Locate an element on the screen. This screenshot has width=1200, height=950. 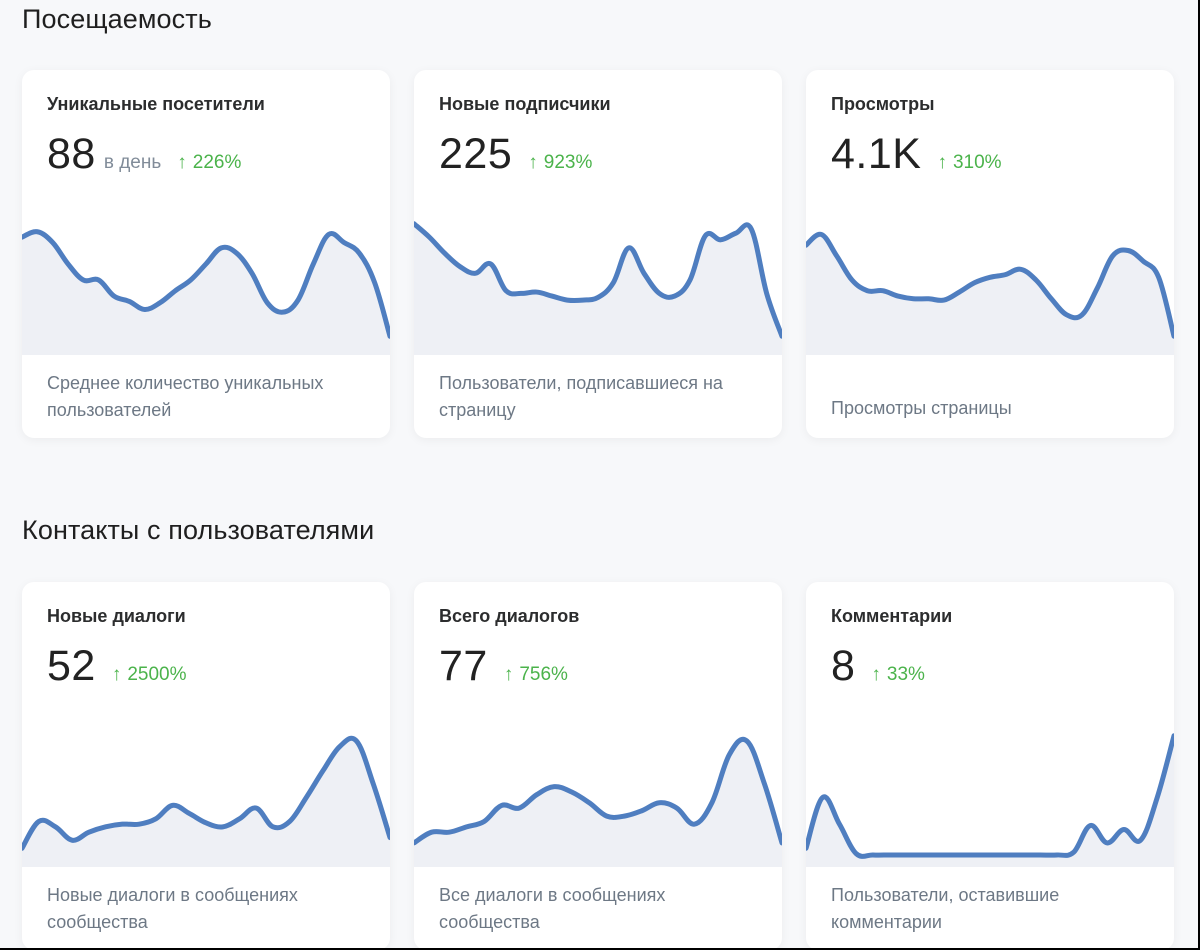
stat-card-views: Просмотры 4.1K ↑ 310% Просмотры страницы is located at coordinates (990, 254).